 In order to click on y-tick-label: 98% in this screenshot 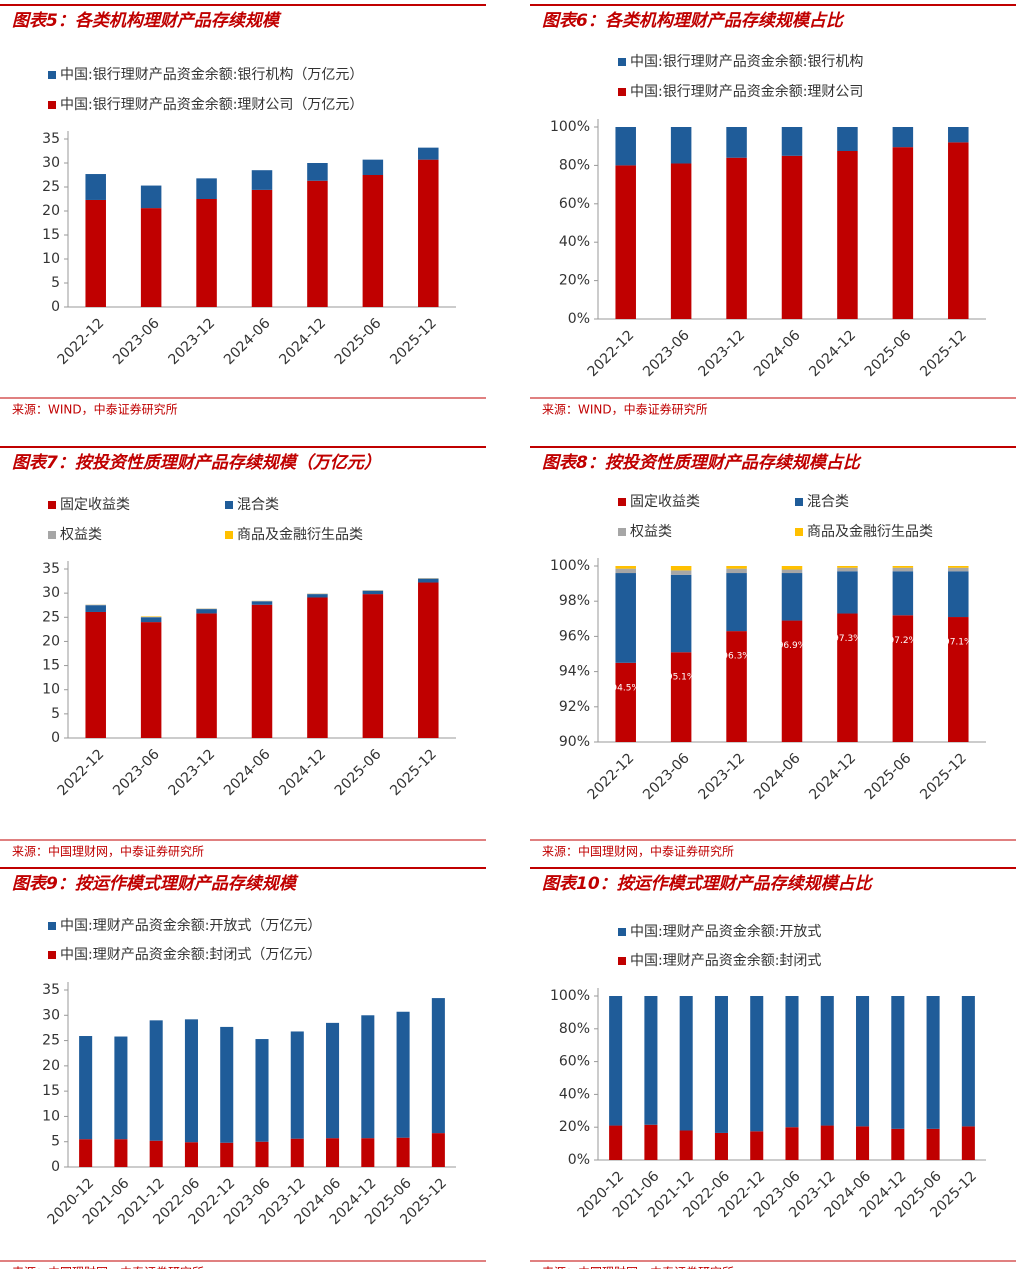, I will do `click(574, 601)`.